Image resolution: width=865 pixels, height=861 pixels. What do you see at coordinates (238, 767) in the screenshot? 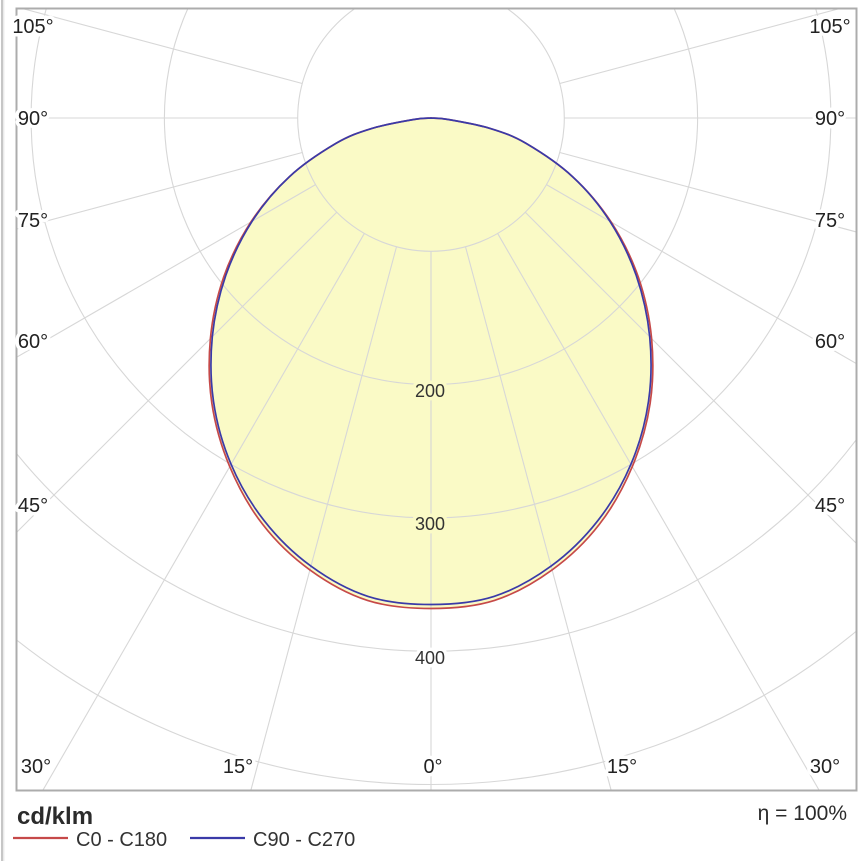
I see `angle-label-bottom-left-15: 15°` at bounding box center [238, 767].